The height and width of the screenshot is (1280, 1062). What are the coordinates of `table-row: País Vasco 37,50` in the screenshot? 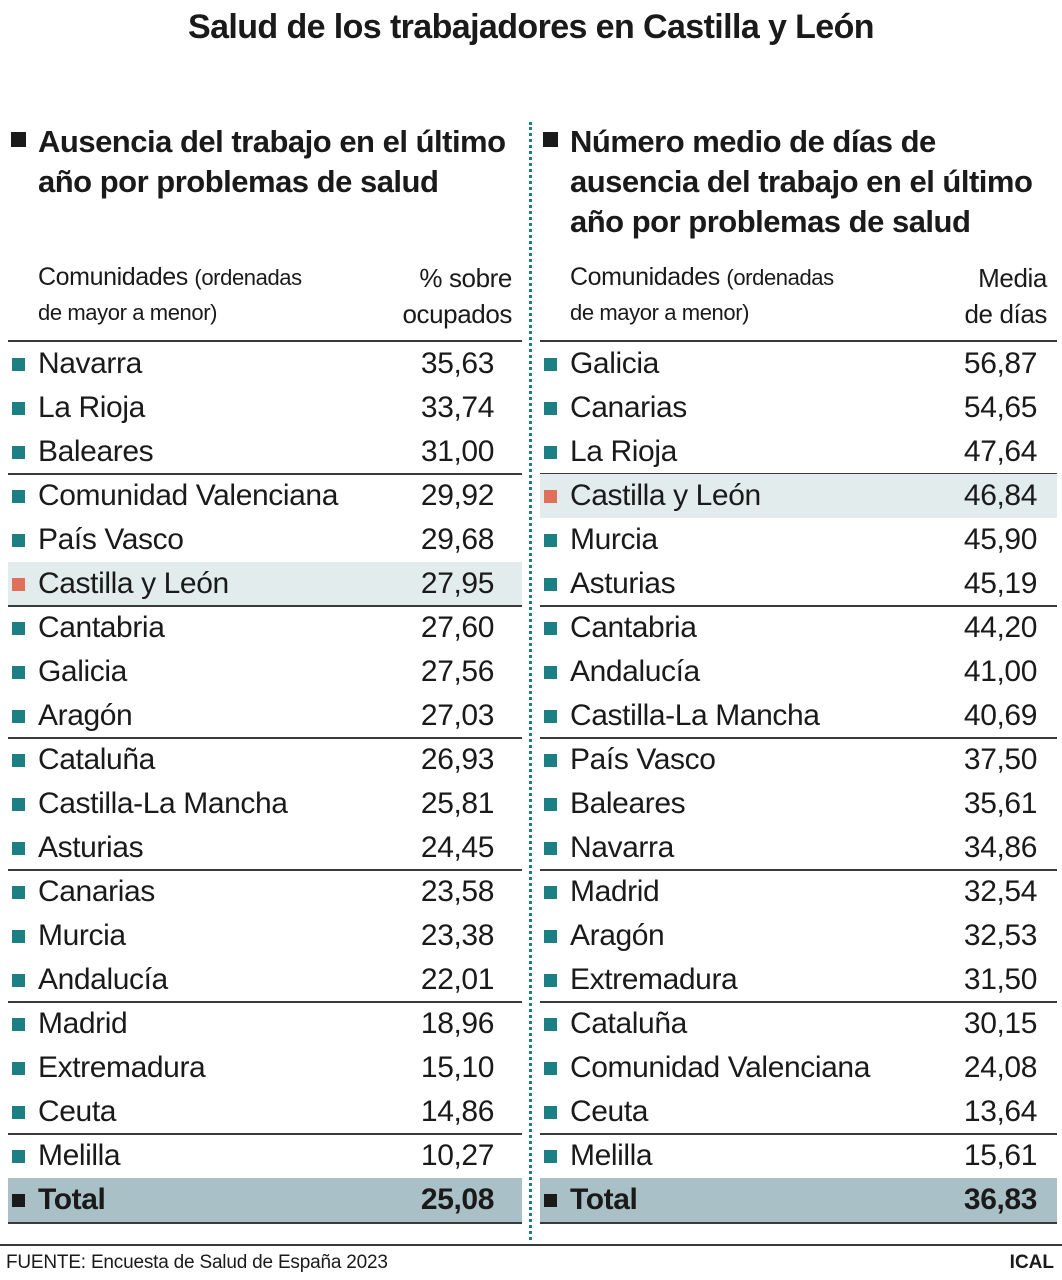 It's located at (798, 760).